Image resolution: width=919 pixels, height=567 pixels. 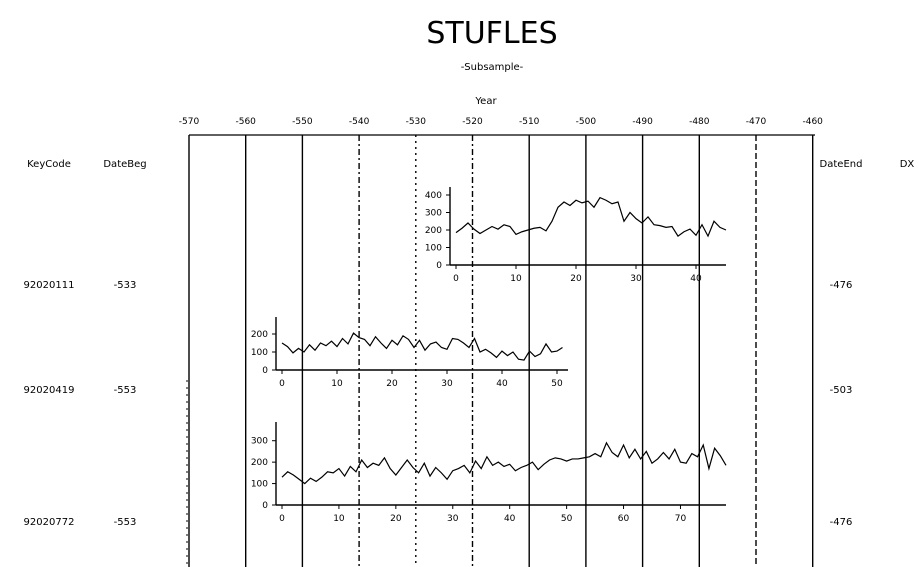 I want to click on header-dx: DX, so click(x=907, y=164).